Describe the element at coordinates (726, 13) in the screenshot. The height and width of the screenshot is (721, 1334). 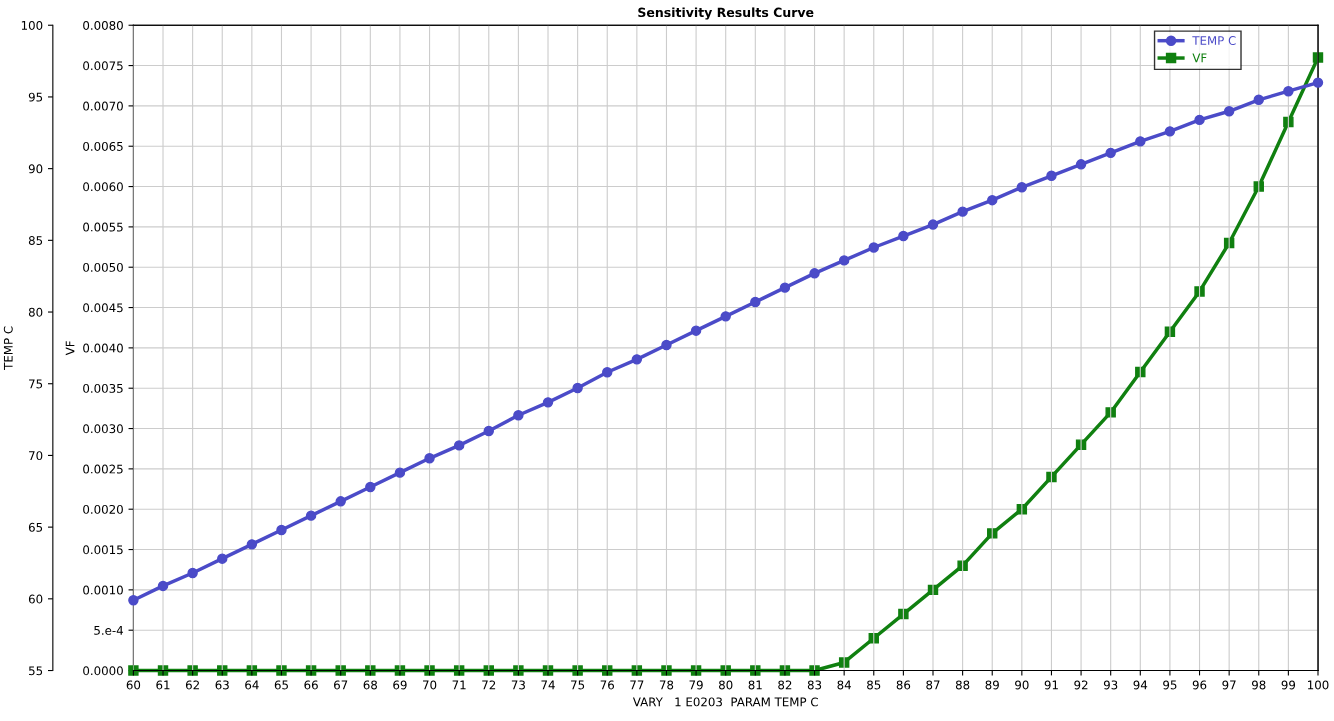
I see `chart-title: Sensitivity Results Curve` at that location.